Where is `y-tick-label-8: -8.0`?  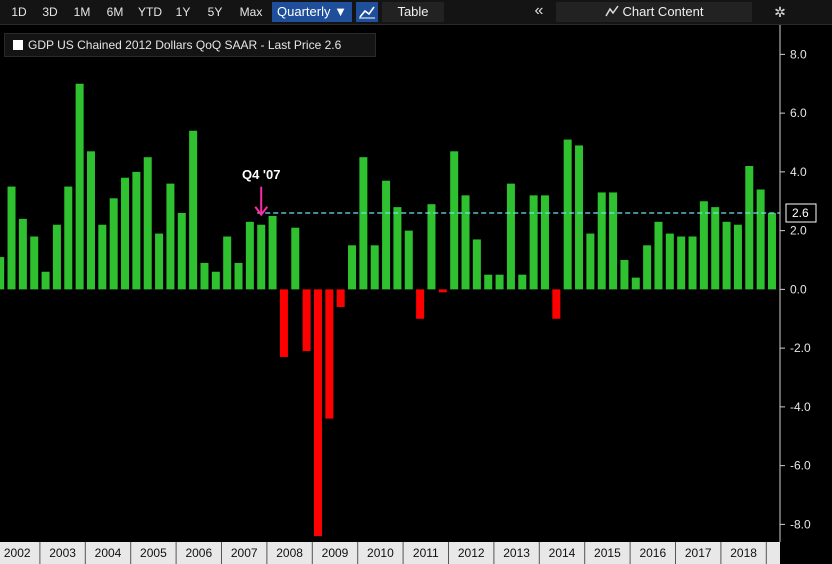
y-tick-label-8: -8.0 is located at coordinates (800, 524).